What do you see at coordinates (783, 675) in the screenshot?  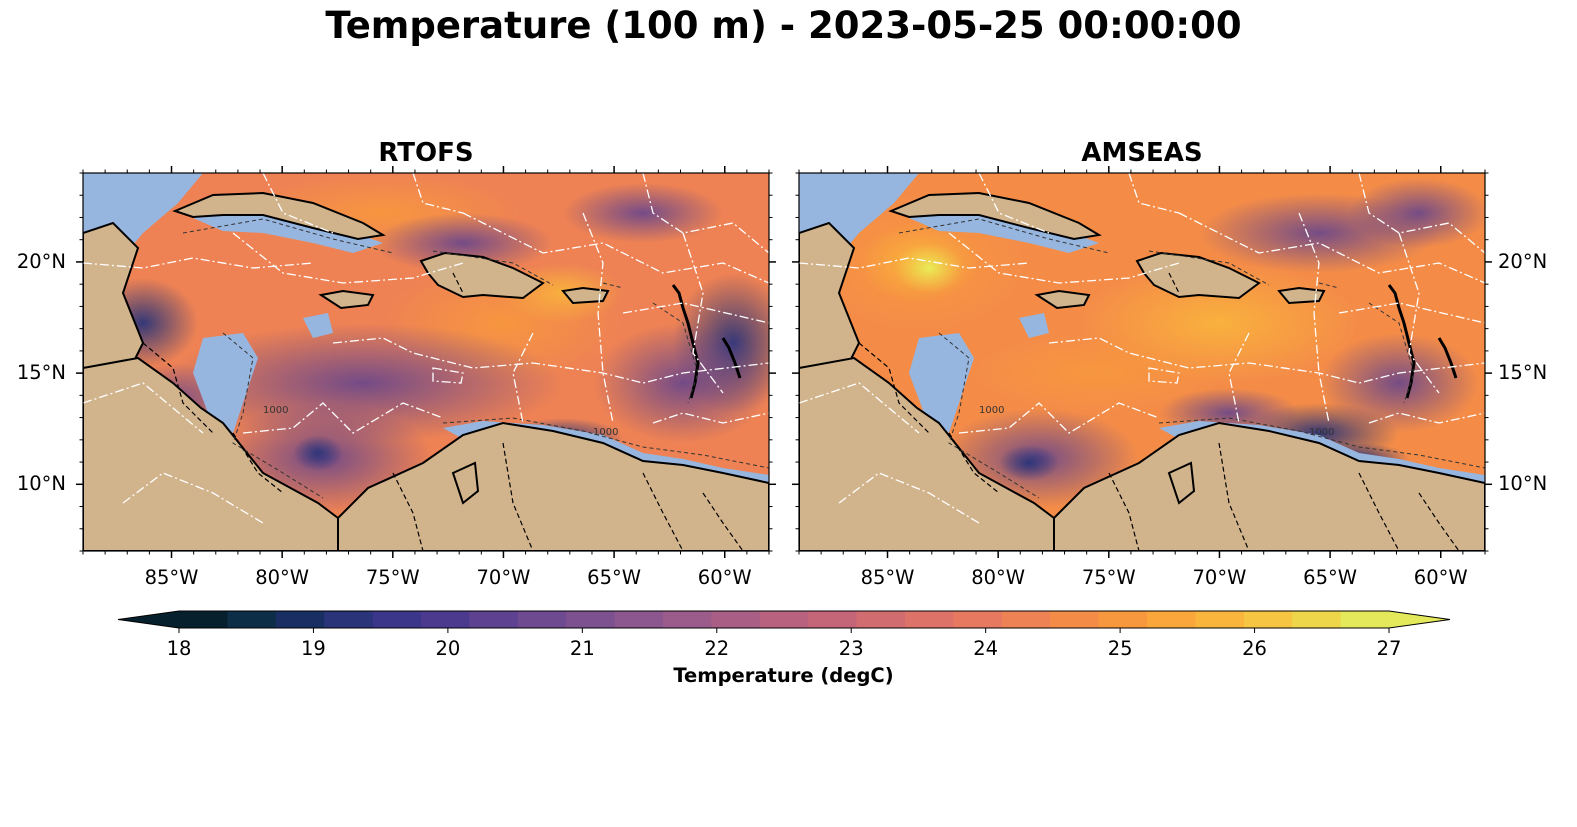 I see `colorbar-label: Temperature (degC)` at bounding box center [783, 675].